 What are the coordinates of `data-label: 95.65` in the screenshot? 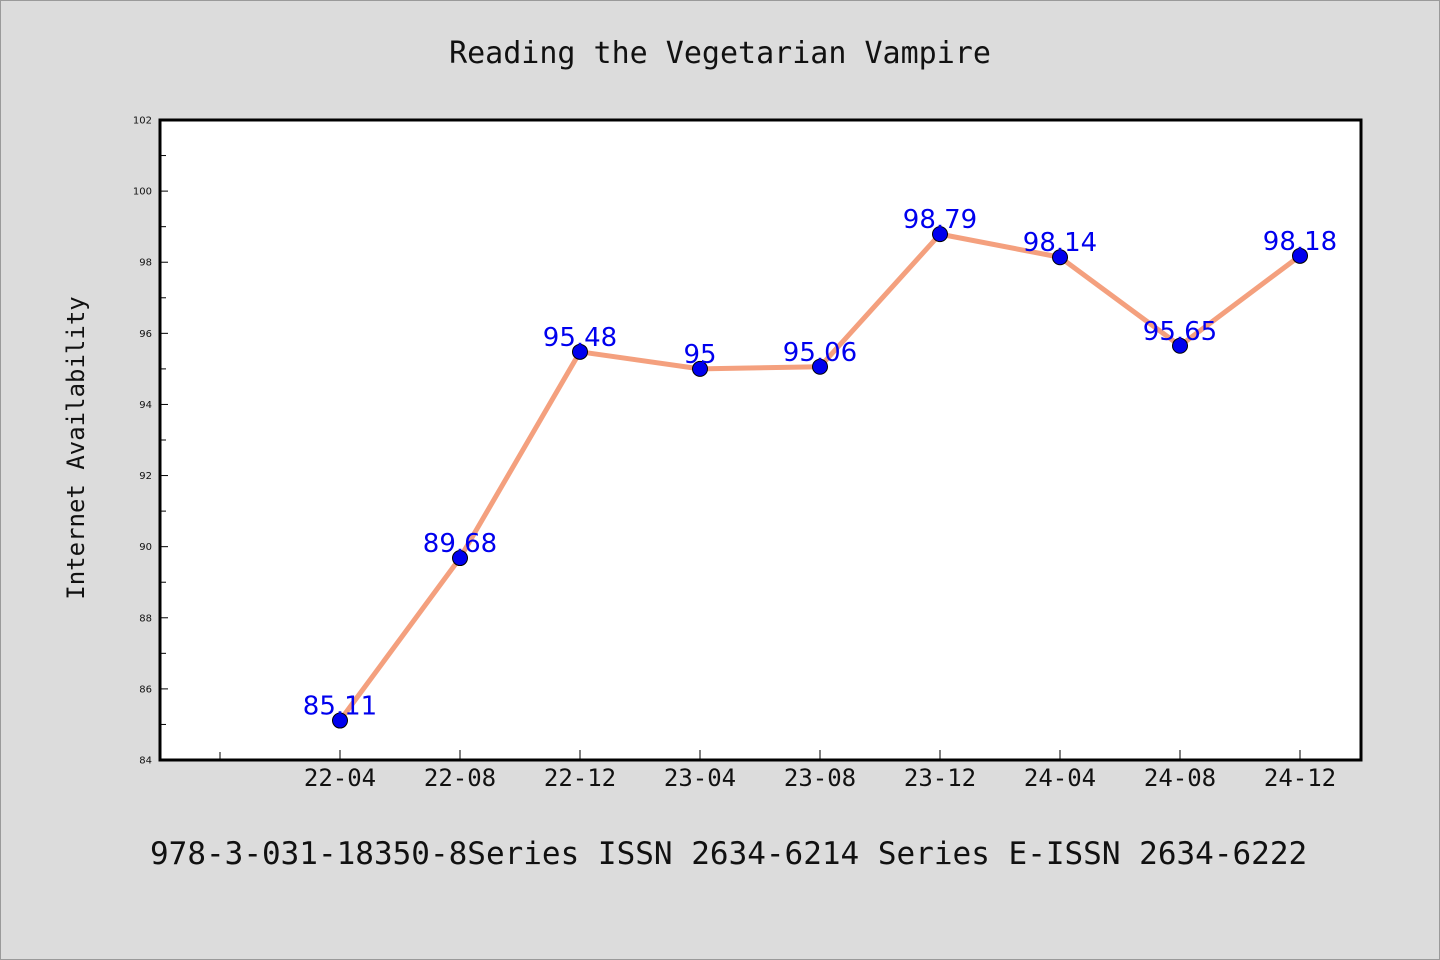 It's located at (1180, 332).